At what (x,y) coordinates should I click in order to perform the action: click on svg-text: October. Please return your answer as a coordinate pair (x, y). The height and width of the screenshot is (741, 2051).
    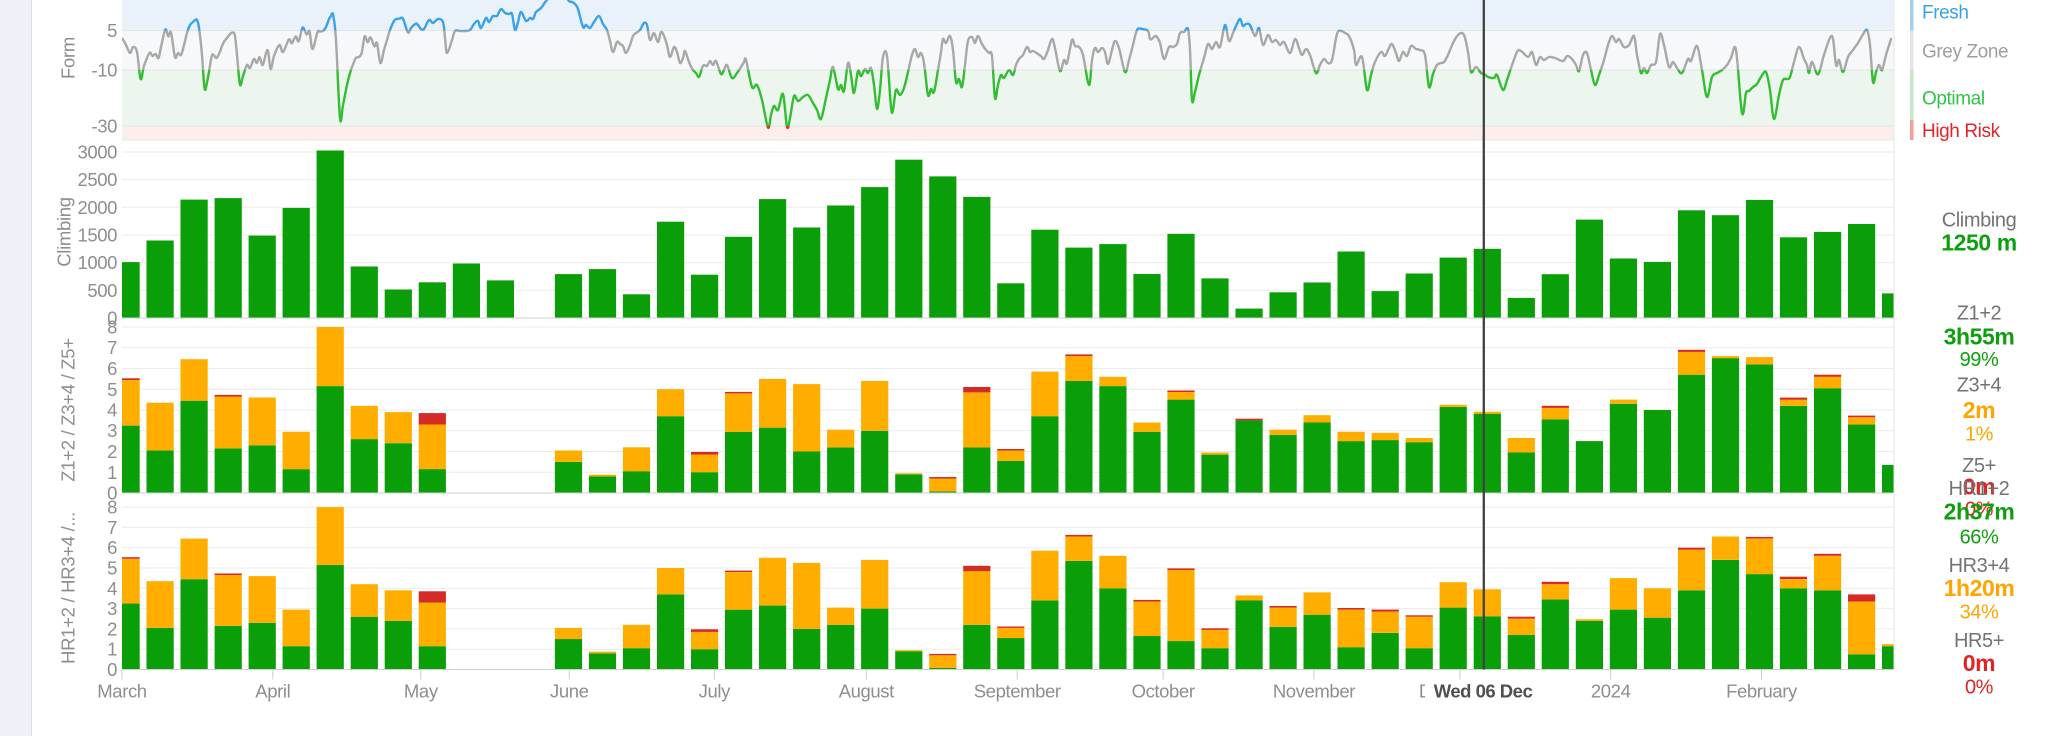
    Looking at the image, I should click on (1163, 691).